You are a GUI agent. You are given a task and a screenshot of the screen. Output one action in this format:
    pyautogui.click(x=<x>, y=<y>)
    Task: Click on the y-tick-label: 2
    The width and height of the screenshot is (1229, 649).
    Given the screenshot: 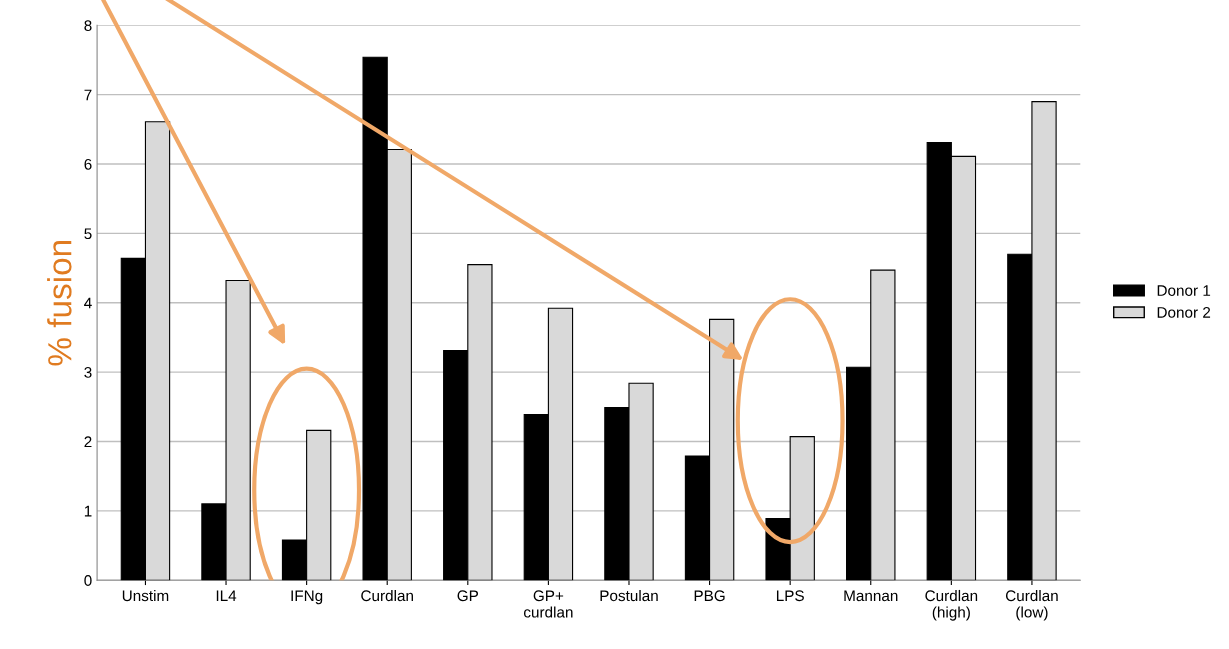 What is the action you would take?
    pyautogui.click(x=88, y=442)
    